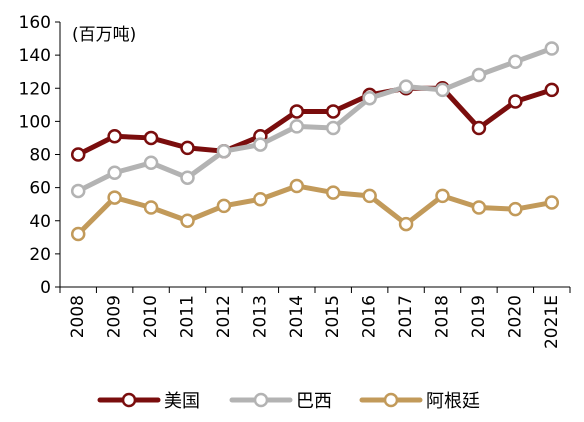  Describe the element at coordinates (515, 316) in the screenshot. I see `x-tick-label: 2020` at that location.